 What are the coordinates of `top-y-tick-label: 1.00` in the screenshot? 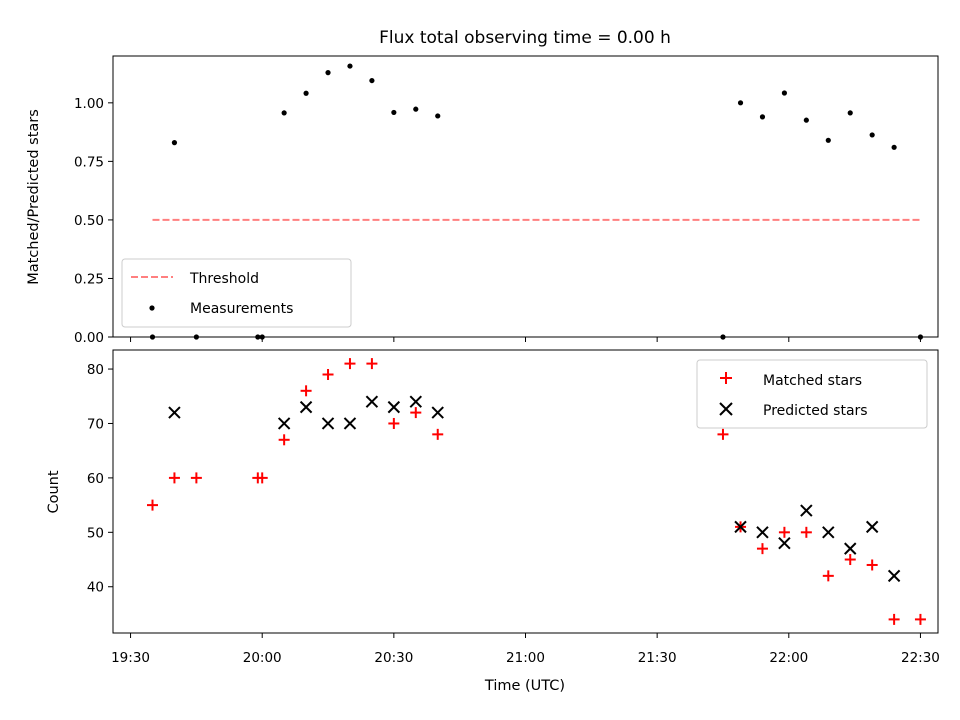 It's located at (89, 104).